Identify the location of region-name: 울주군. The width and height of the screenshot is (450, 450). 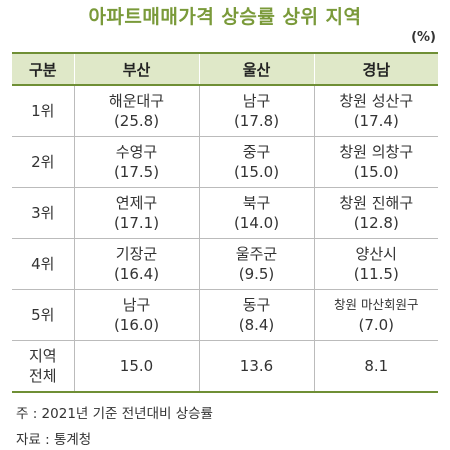
(256, 254).